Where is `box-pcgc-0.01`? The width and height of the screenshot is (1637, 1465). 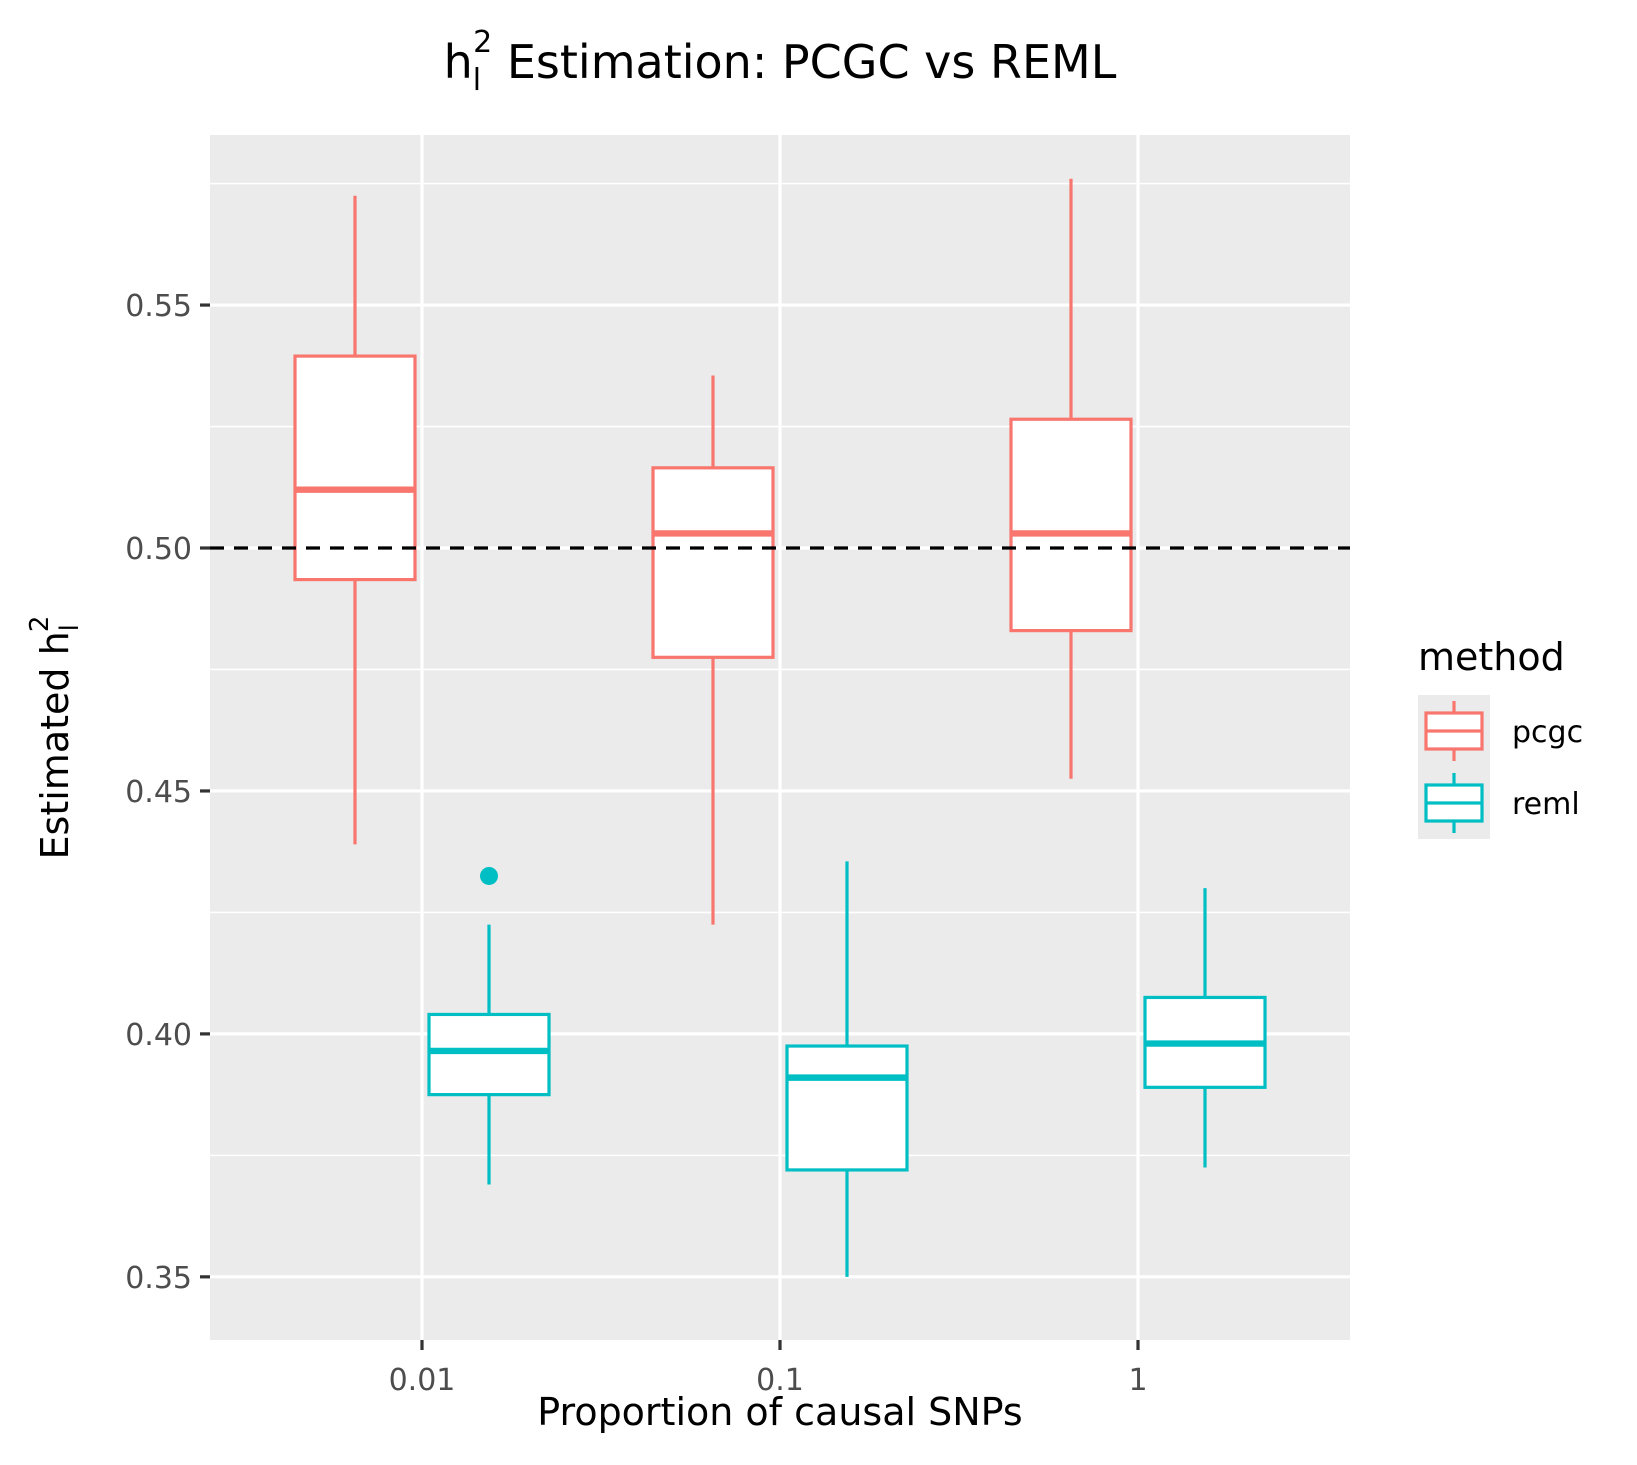 box-pcgc-0.01 is located at coordinates (355, 520).